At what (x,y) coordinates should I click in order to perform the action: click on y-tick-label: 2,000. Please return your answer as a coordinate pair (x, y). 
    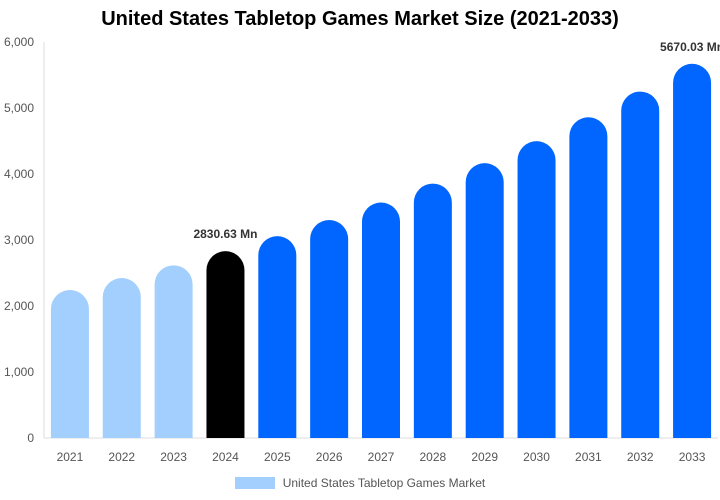
    Looking at the image, I should click on (19, 306).